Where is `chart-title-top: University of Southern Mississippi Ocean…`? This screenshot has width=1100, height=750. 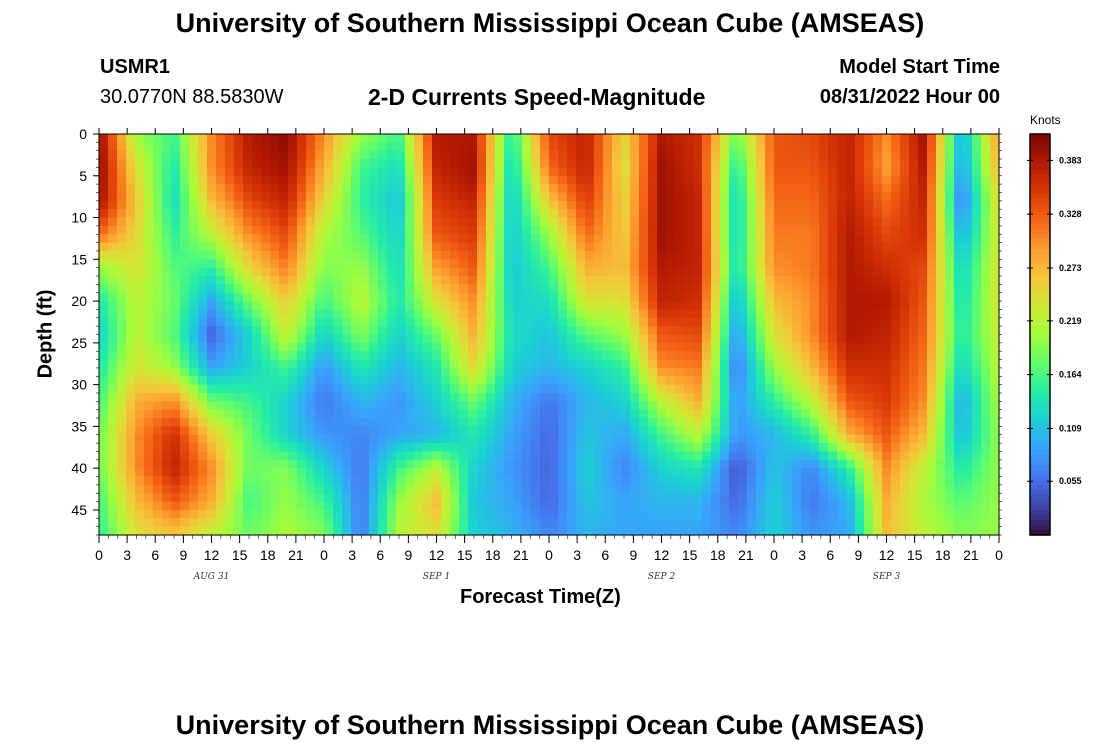
chart-title-top: University of Southern Mississippi Ocean… is located at coordinates (550, 23).